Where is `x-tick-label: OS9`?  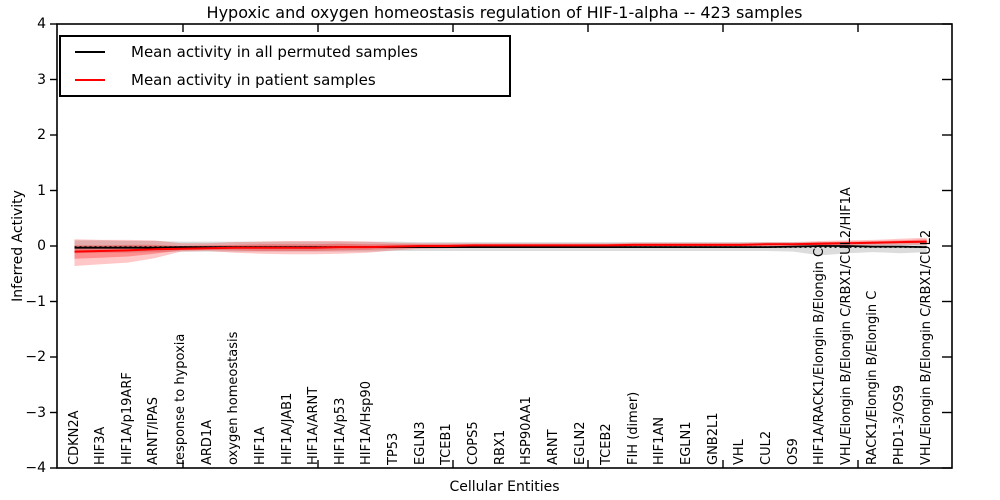
x-tick-label: OS9 is located at coordinates (793, 451).